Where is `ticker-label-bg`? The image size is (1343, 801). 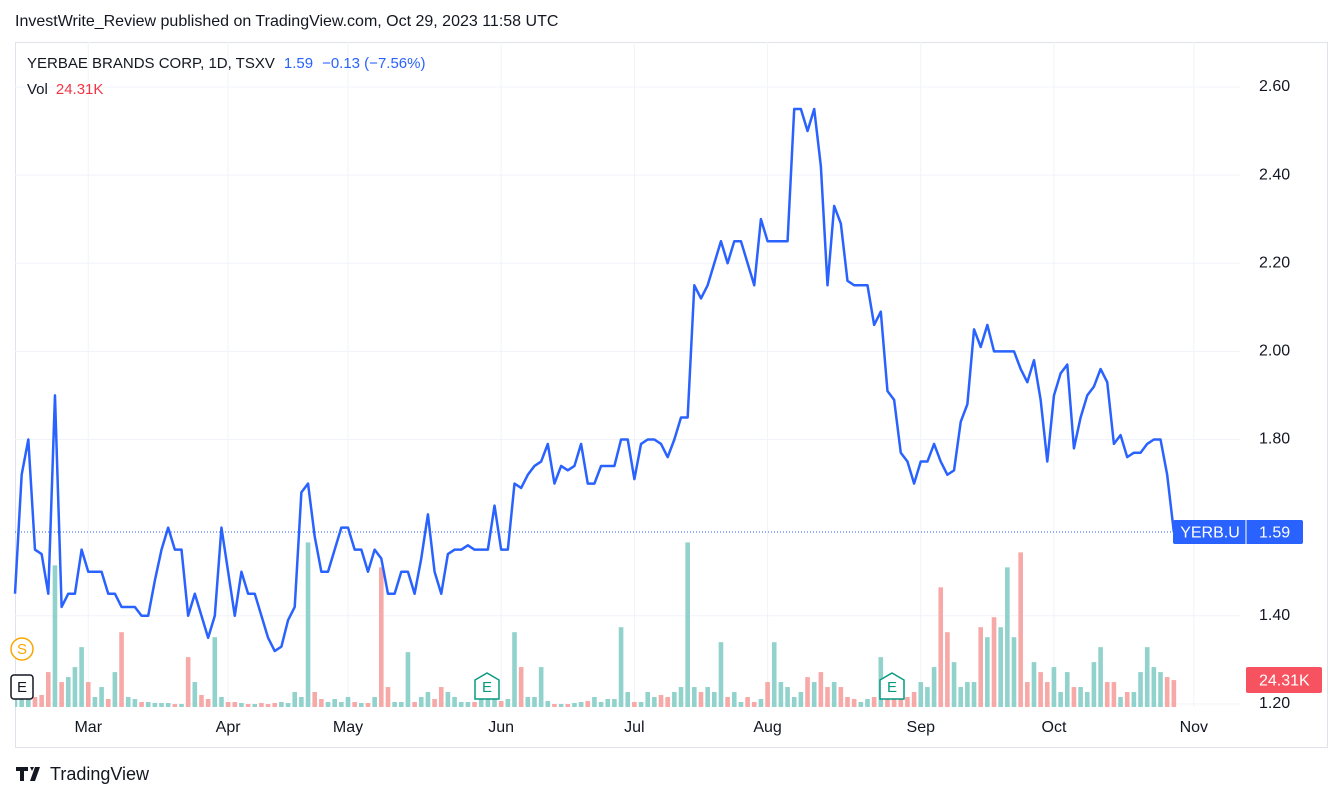 ticker-label-bg is located at coordinates (1238, 532).